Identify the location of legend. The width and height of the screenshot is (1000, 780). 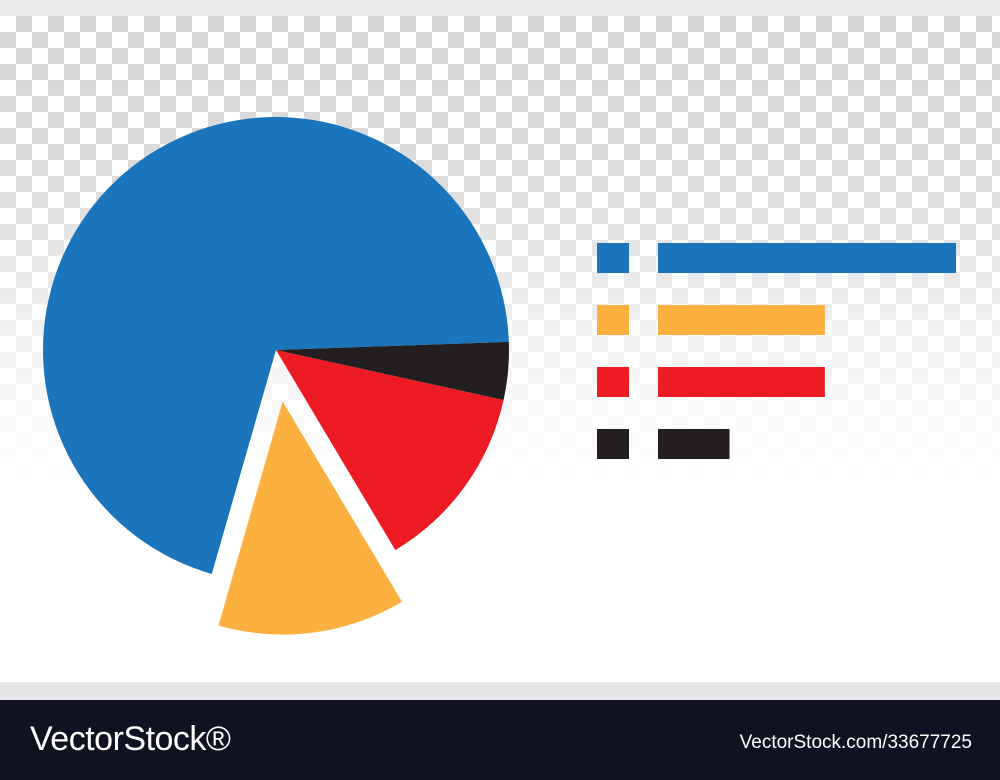
(776, 351).